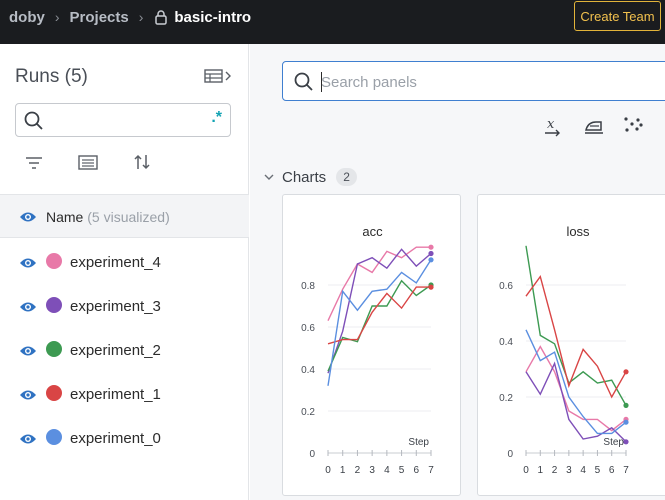 The height and width of the screenshot is (500, 665). What do you see at coordinates (99, 17) in the screenshot?
I see `breadcrumb-projects-link: Projects` at bounding box center [99, 17].